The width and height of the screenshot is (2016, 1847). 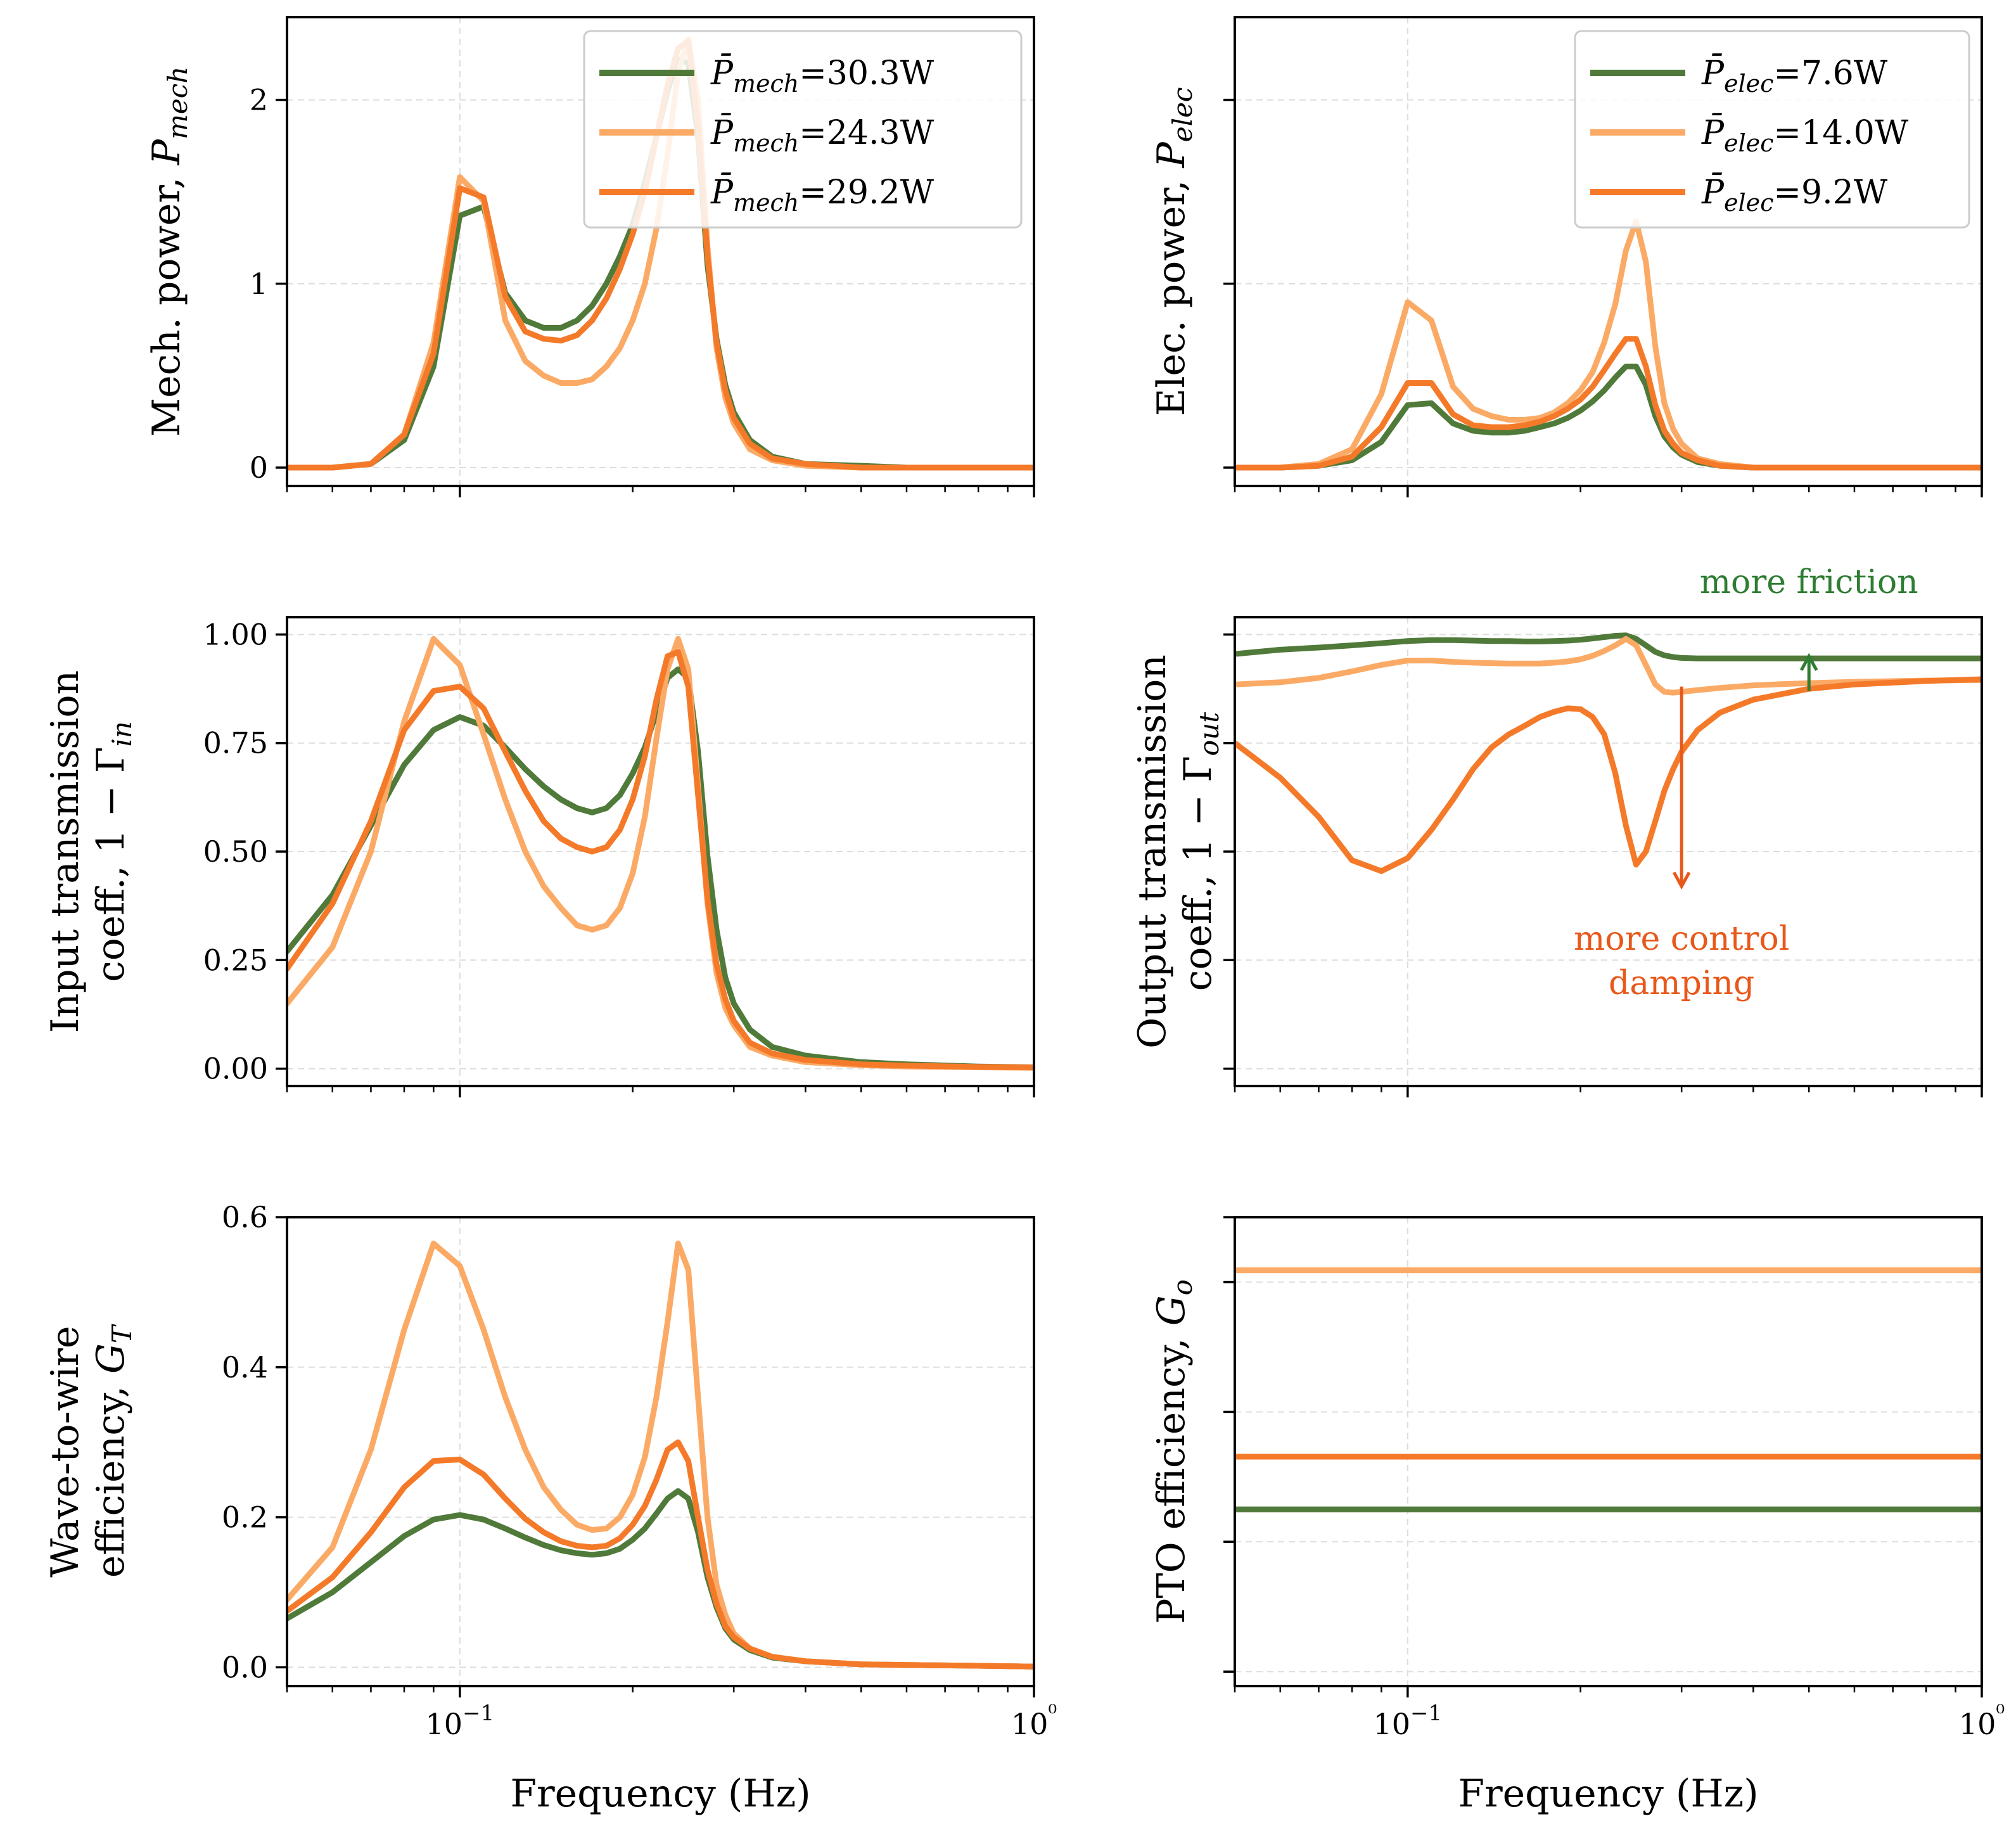 What do you see at coordinates (259, 100) in the screenshot?
I see `y-tick-label: 2` at bounding box center [259, 100].